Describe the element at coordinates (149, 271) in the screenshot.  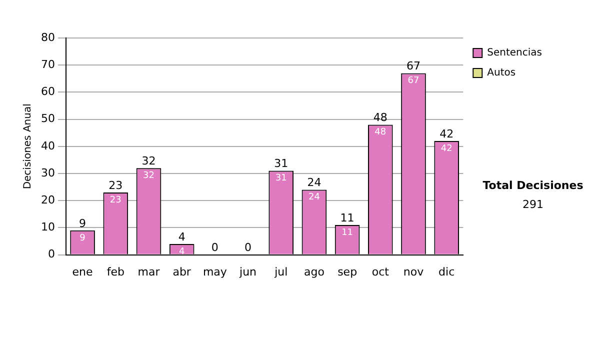
I see `x-tick-label: mar` at that location.